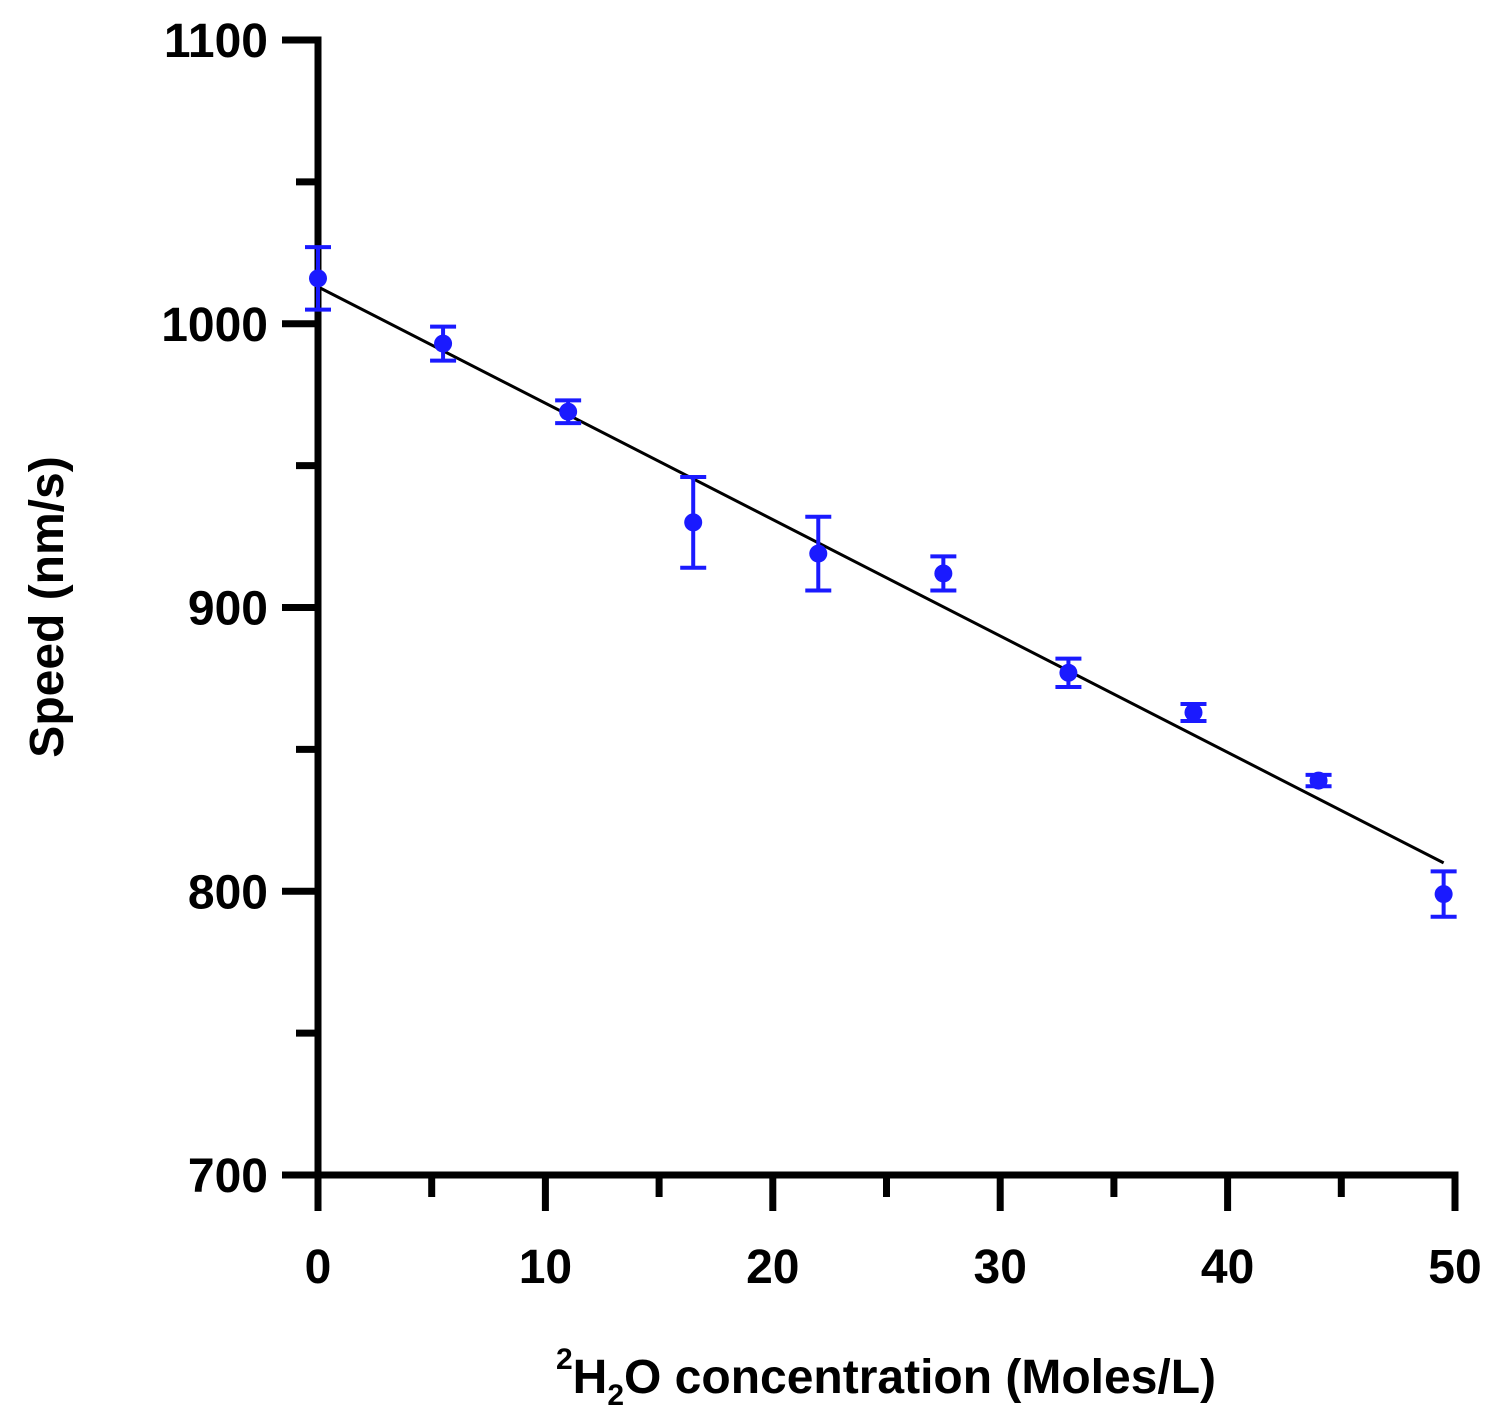  Describe the element at coordinates (1227, 1267) in the screenshot. I see `x-tick-label: 40` at that location.